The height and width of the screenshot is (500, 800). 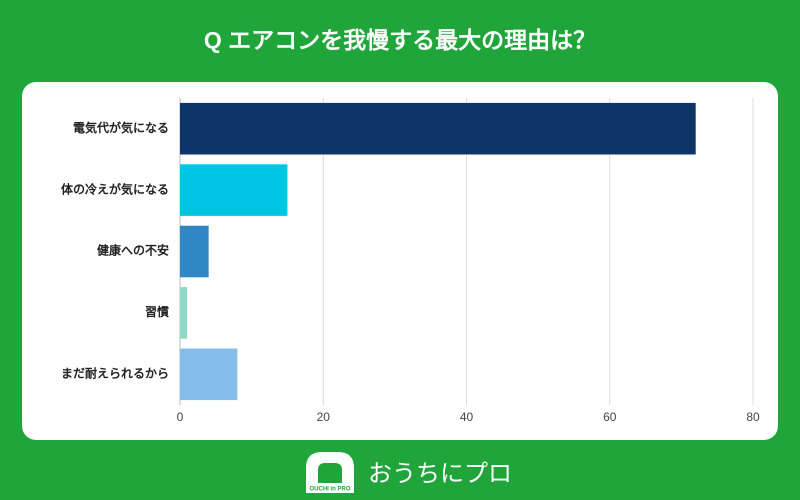 I want to click on y-tick-label: 電気代が気になる, so click(x=121, y=127).